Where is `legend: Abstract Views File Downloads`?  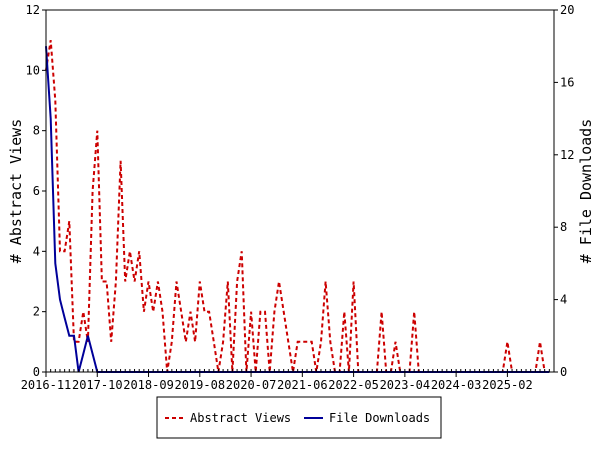
legend: Abstract Views File Downloads is located at coordinates (299, 417).